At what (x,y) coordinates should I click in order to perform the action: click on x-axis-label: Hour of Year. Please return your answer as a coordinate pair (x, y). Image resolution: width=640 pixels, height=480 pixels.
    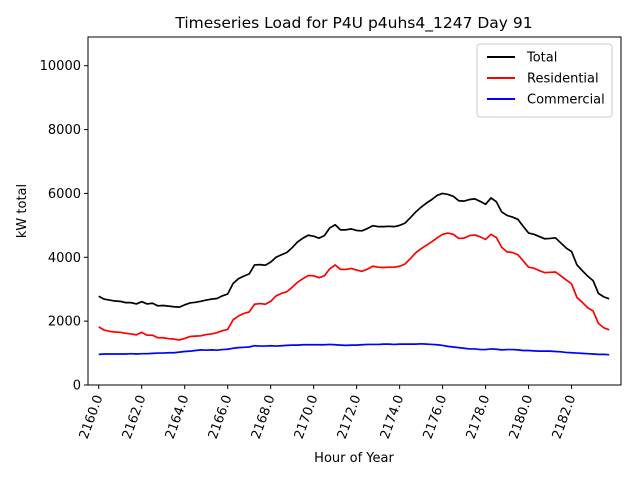
    Looking at the image, I should click on (354, 458).